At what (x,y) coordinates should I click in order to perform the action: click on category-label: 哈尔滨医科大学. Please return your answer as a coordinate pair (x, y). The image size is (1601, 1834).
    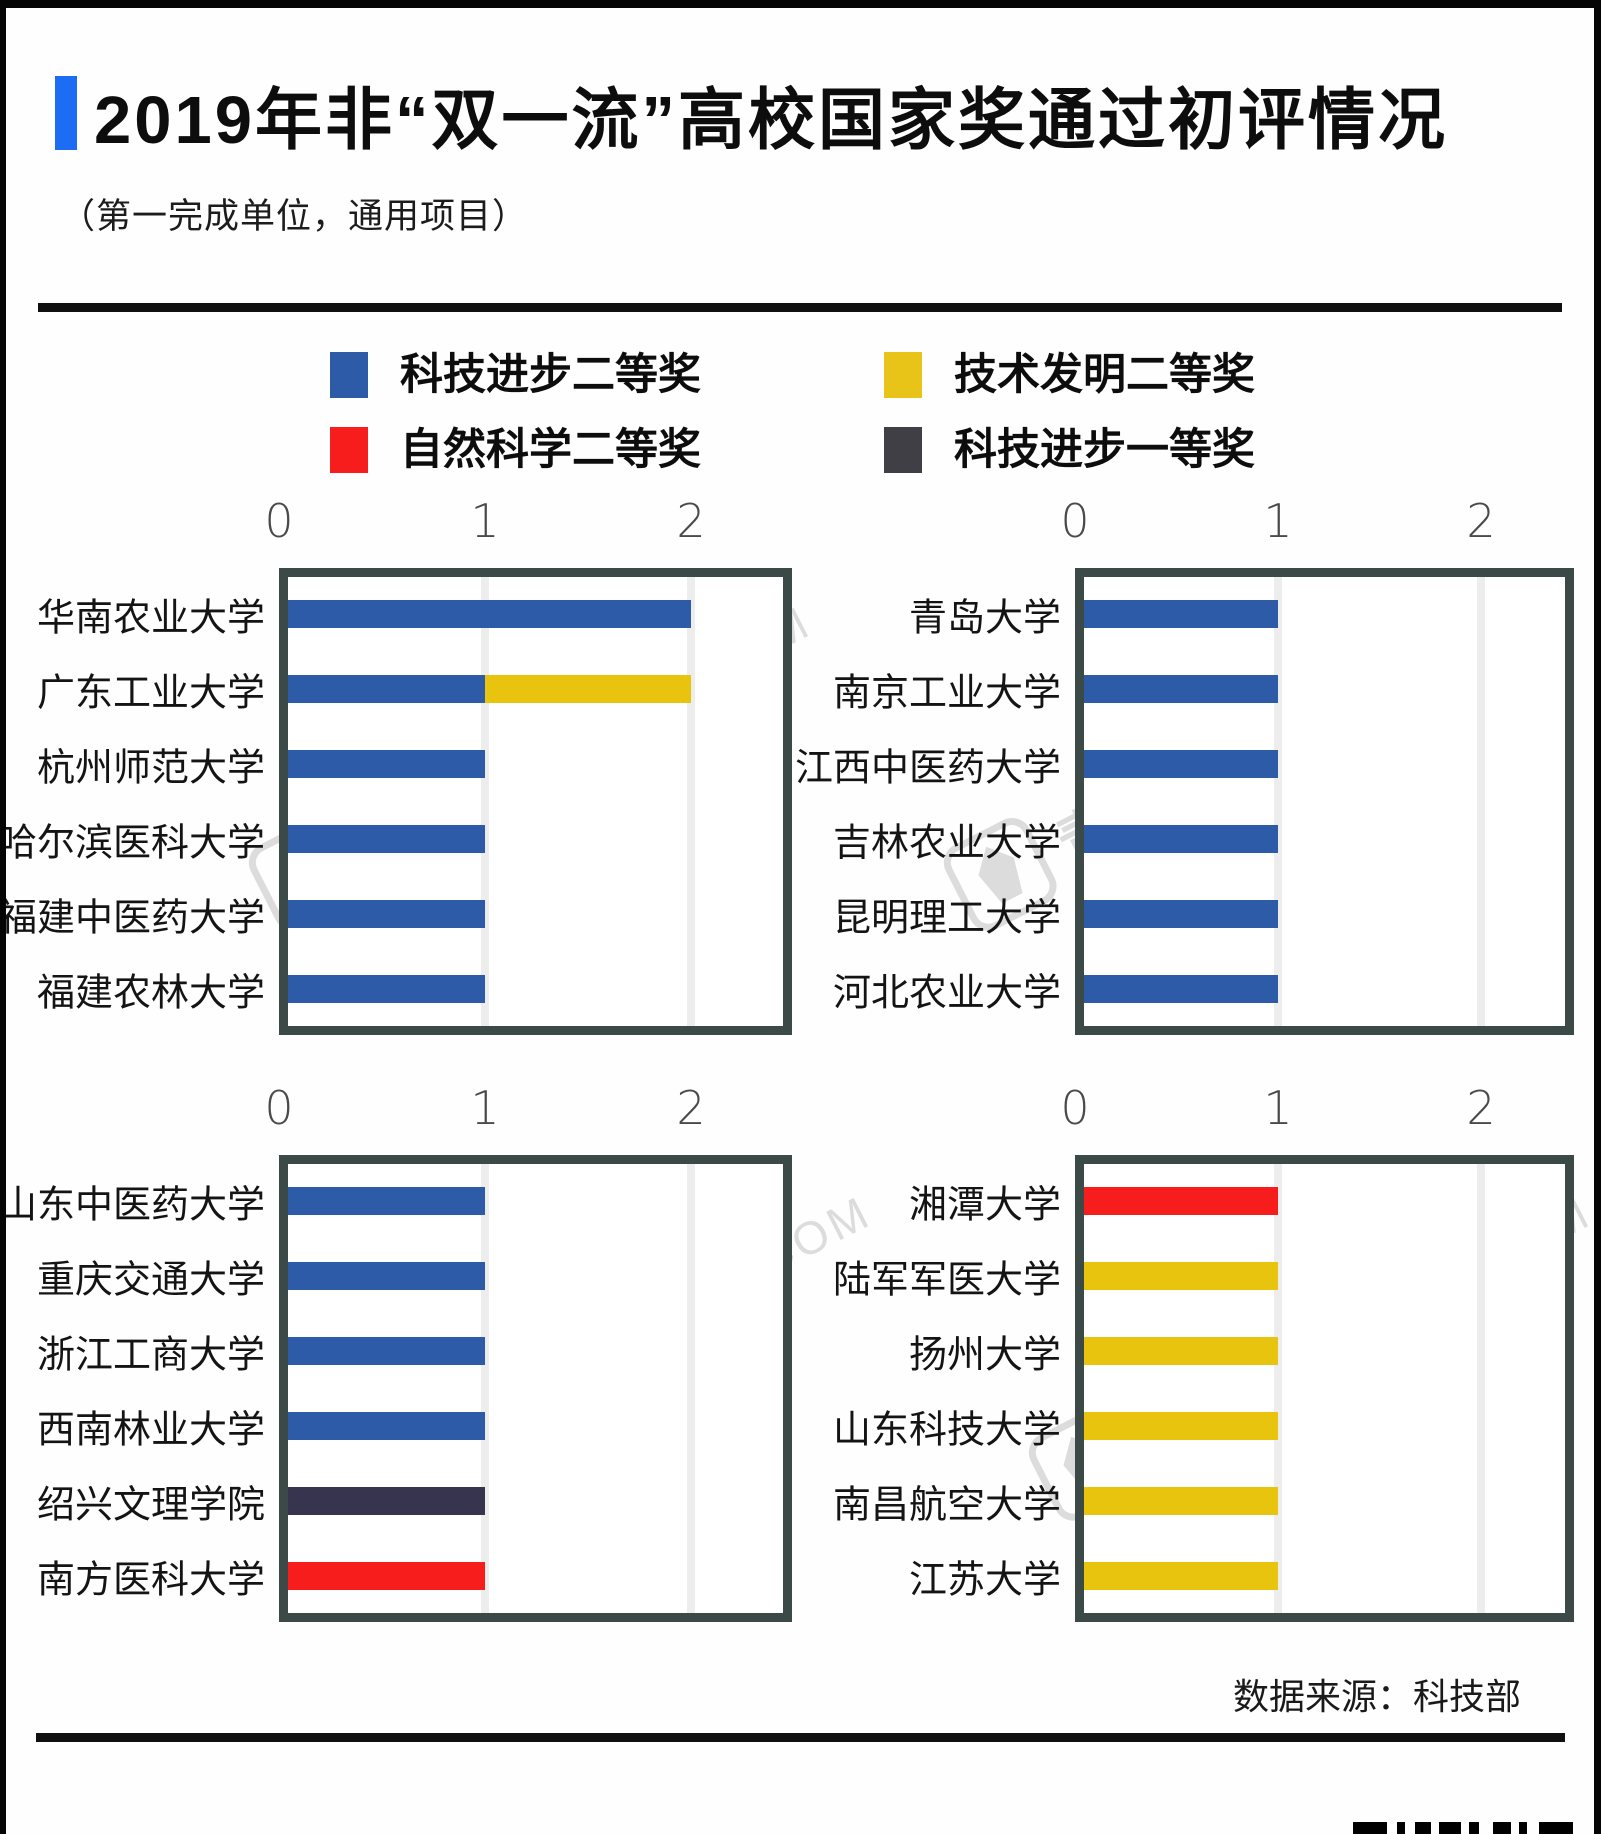
    Looking at the image, I should click on (132, 843).